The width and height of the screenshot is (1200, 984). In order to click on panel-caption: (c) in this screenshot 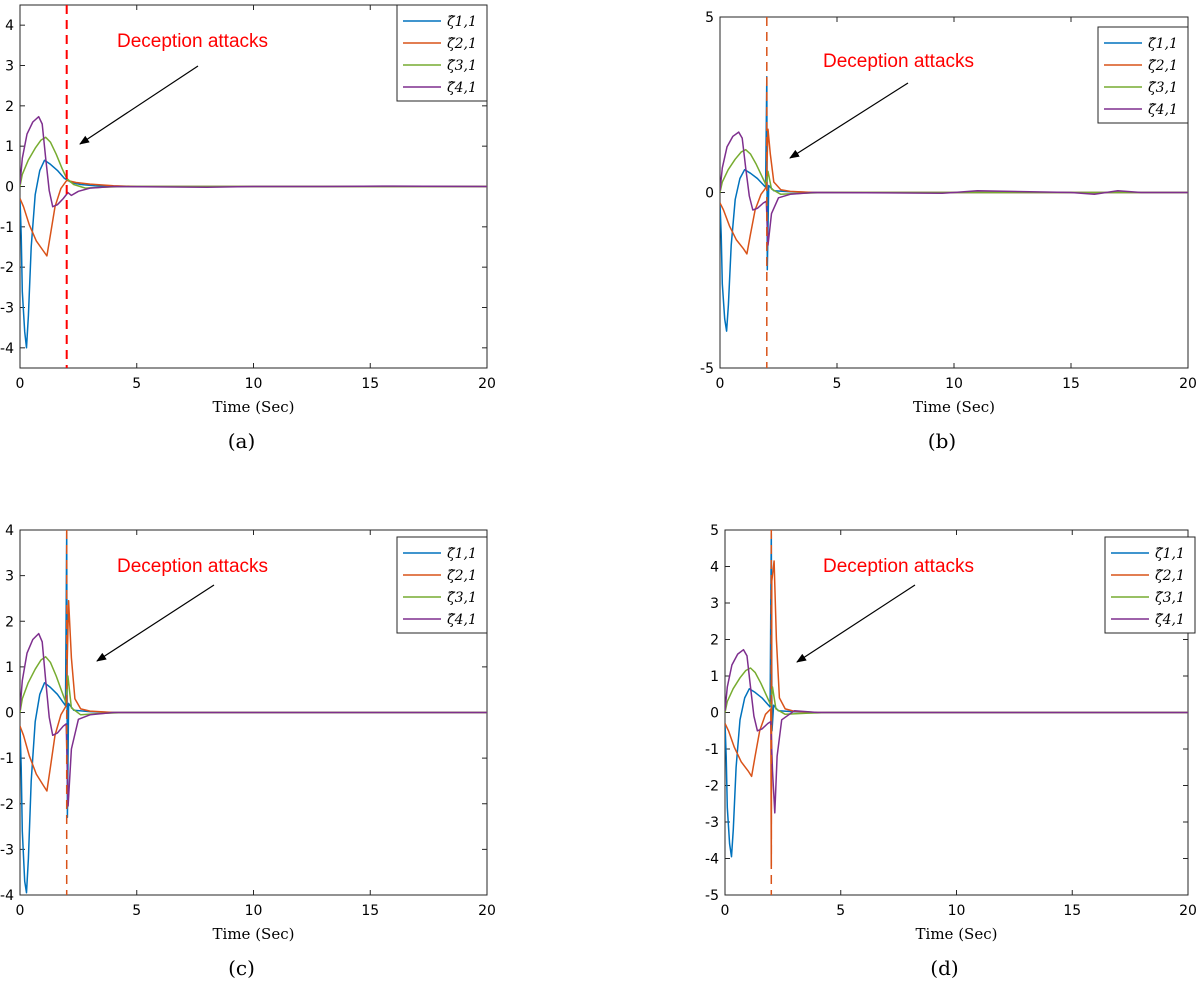, I will do `click(241, 968)`.